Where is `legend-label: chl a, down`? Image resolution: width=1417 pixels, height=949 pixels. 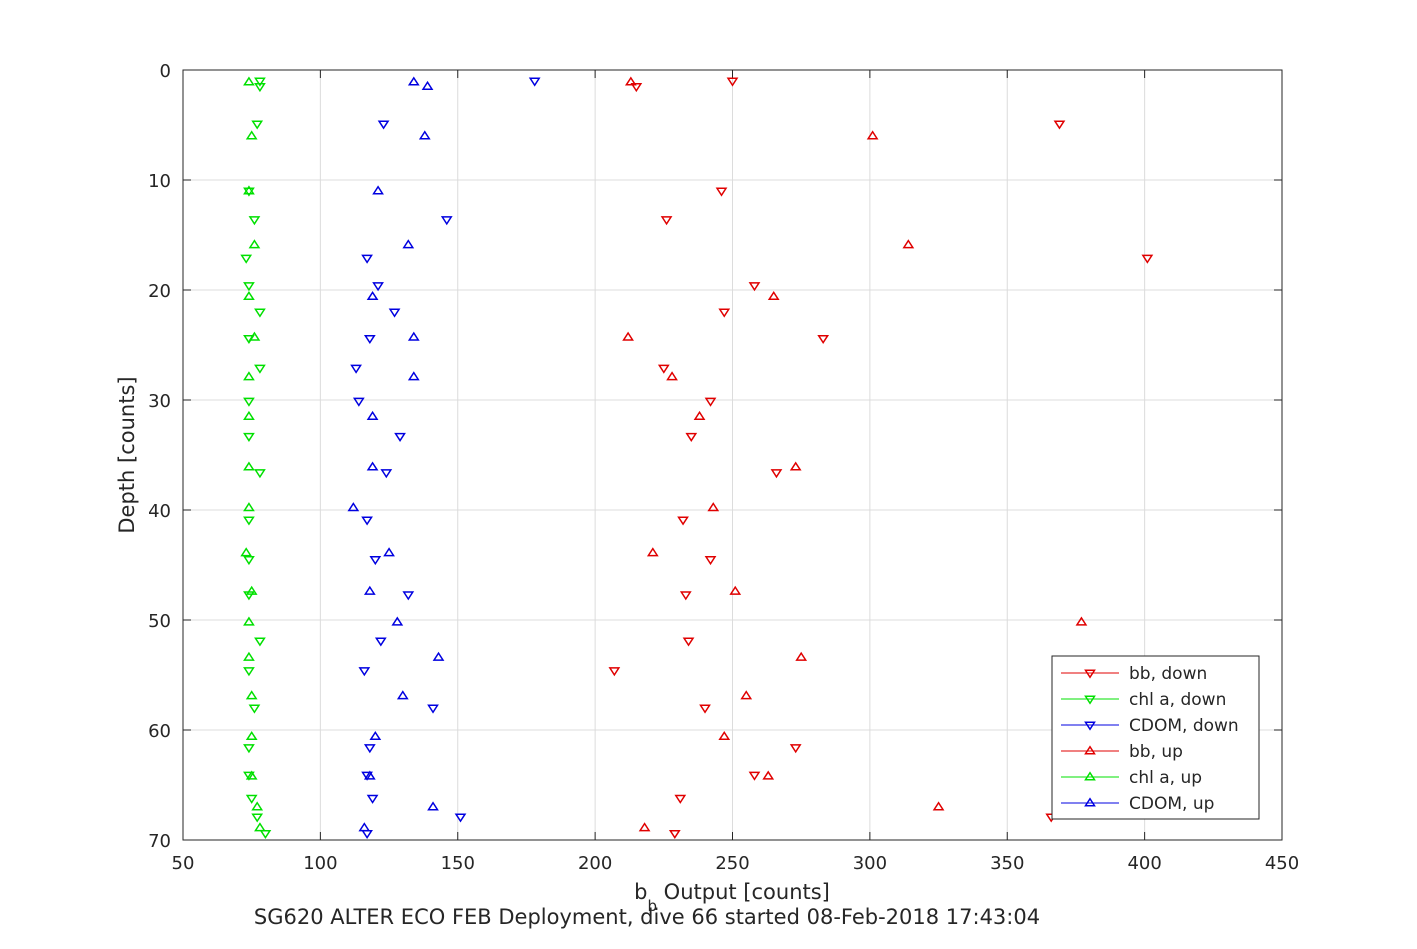 legend-label: chl a, down is located at coordinates (1177, 700).